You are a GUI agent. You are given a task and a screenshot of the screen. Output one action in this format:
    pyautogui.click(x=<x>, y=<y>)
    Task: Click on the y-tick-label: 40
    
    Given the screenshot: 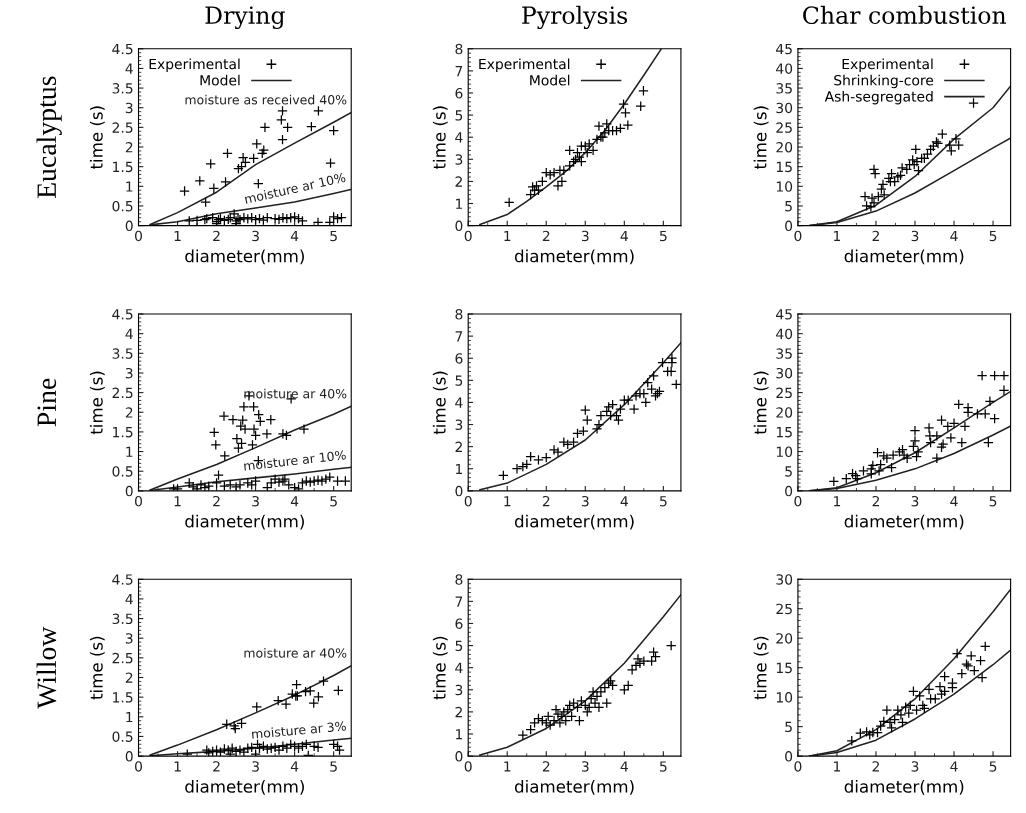 What is the action you would take?
    pyautogui.click(x=784, y=68)
    